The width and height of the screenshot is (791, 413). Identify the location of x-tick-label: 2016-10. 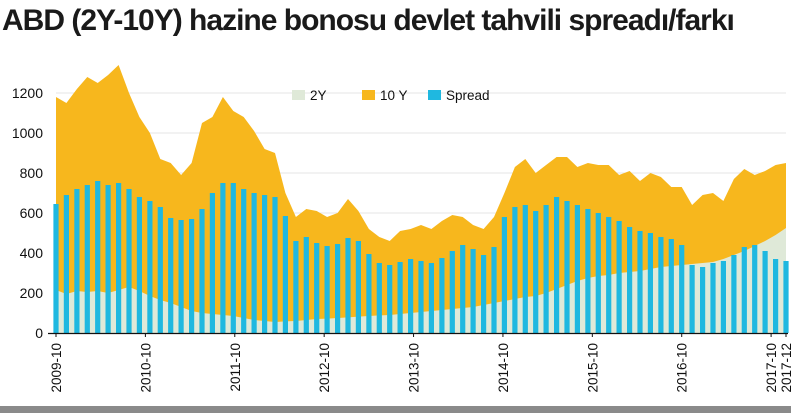
(682, 368).